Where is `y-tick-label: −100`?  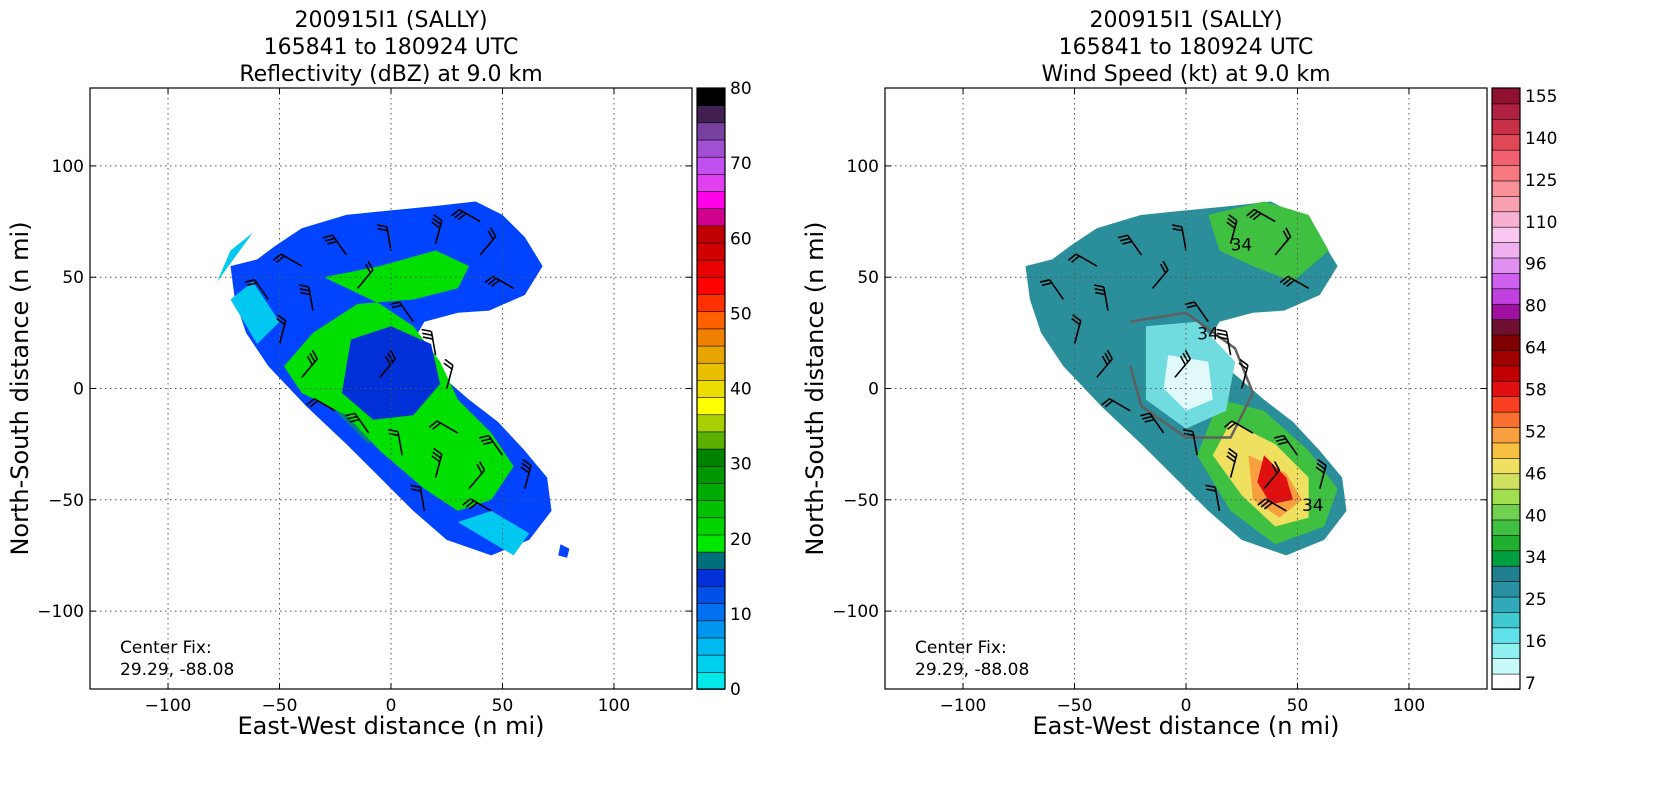
y-tick-label: −100 is located at coordinates (60, 612).